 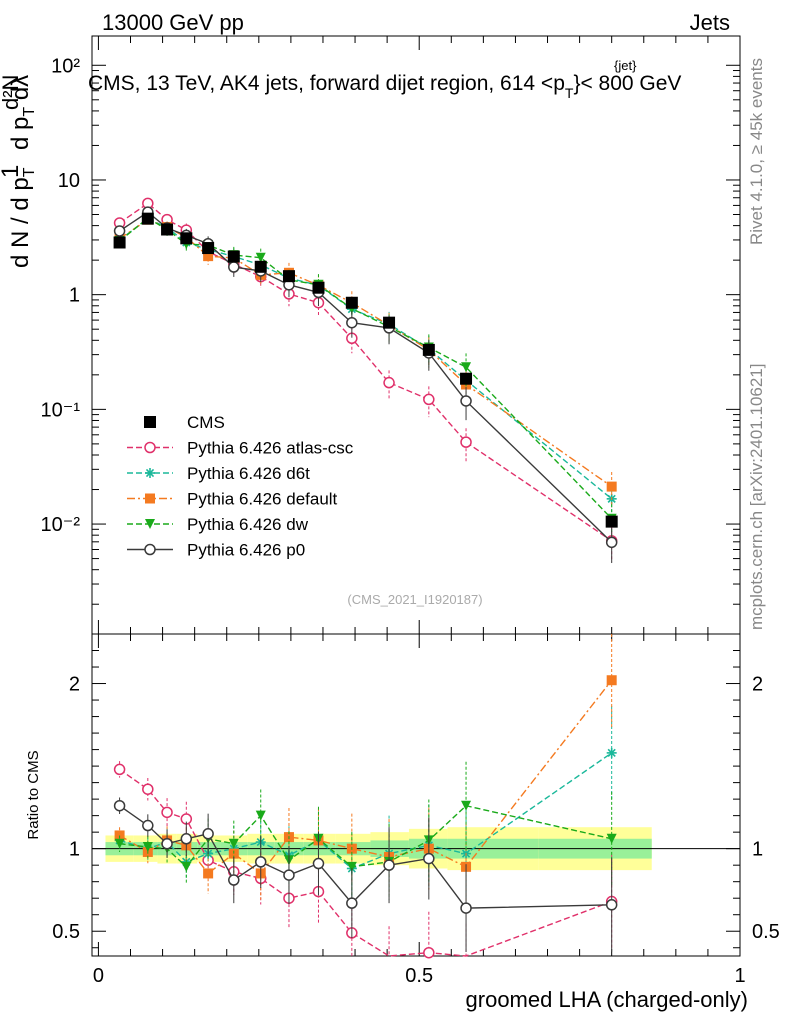 What do you see at coordinates (607, 999) in the screenshot?
I see `x-axis-label: groomed LHA (charged-only)` at bounding box center [607, 999].